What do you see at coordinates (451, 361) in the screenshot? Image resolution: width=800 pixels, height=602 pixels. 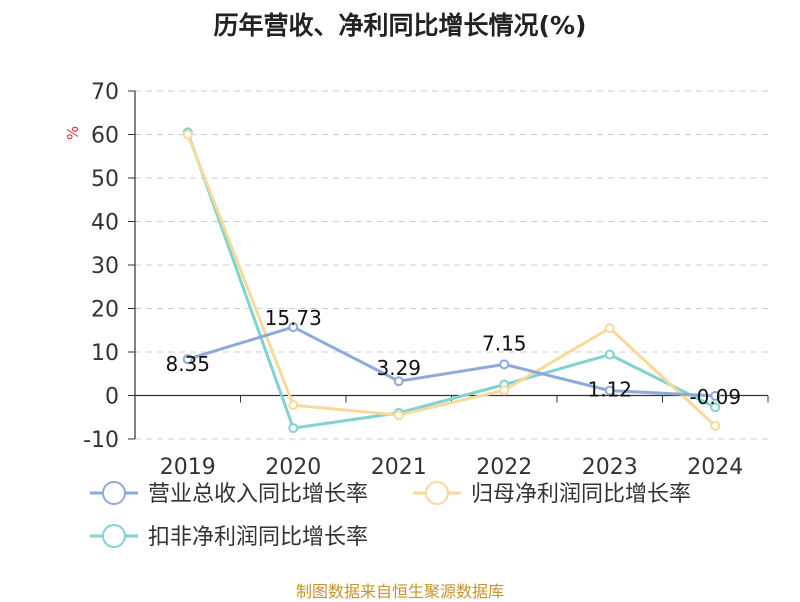 I see `series-line` at bounding box center [451, 361].